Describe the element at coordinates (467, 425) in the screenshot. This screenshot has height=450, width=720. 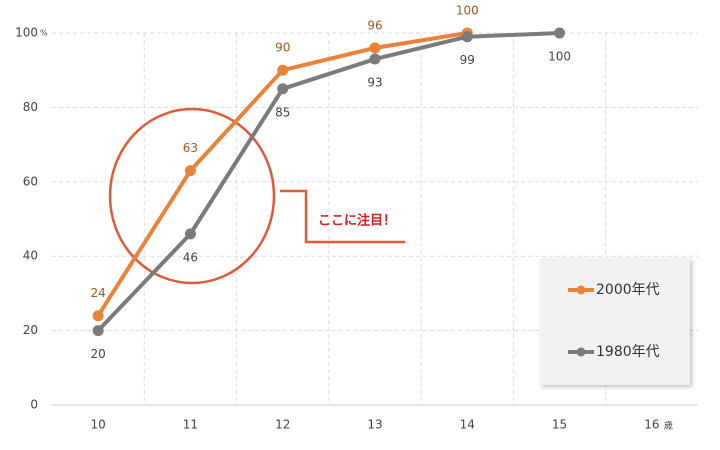
I see `x-tick-label: 14` at that location.